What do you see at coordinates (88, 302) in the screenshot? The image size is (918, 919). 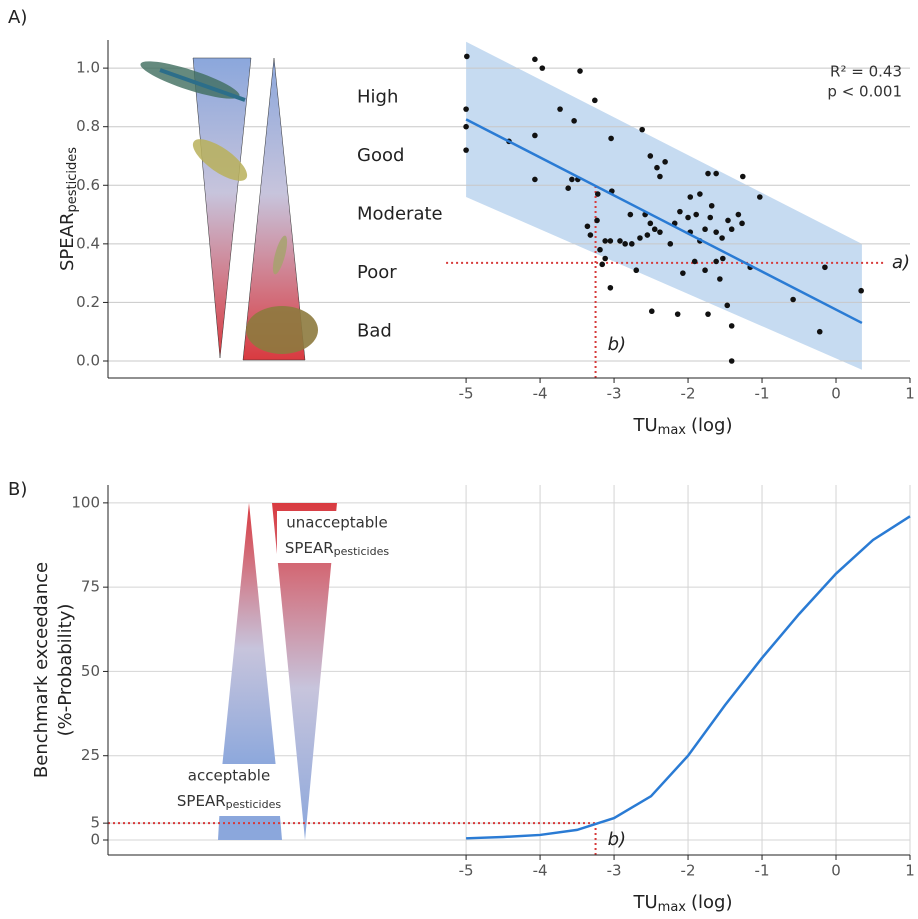 I see `y-tick-label: 0.2` at bounding box center [88, 302].